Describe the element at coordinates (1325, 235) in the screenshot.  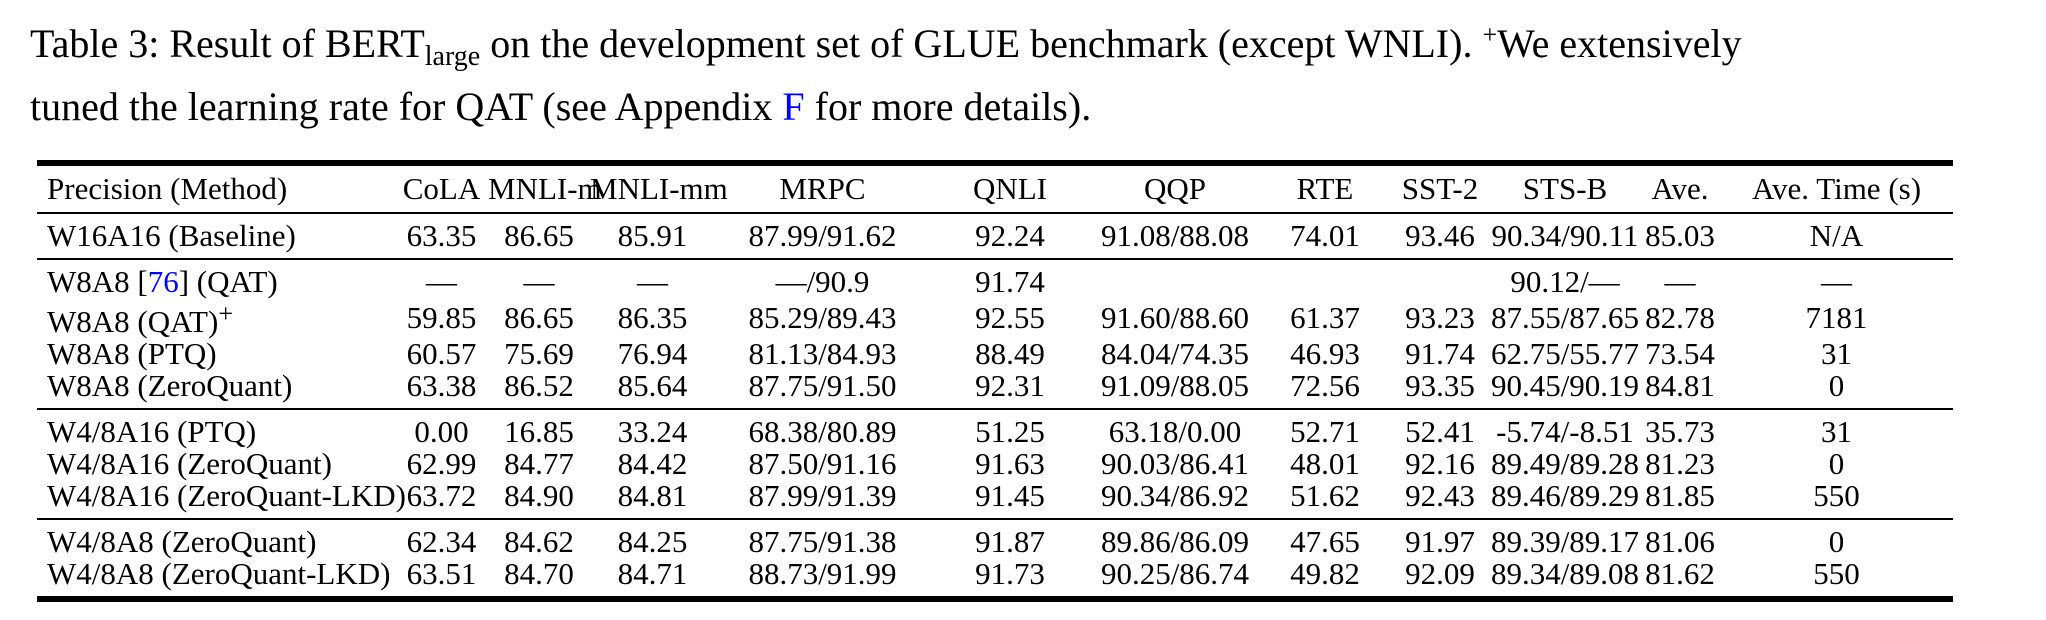
I see `value-cell: 74.01` at that location.